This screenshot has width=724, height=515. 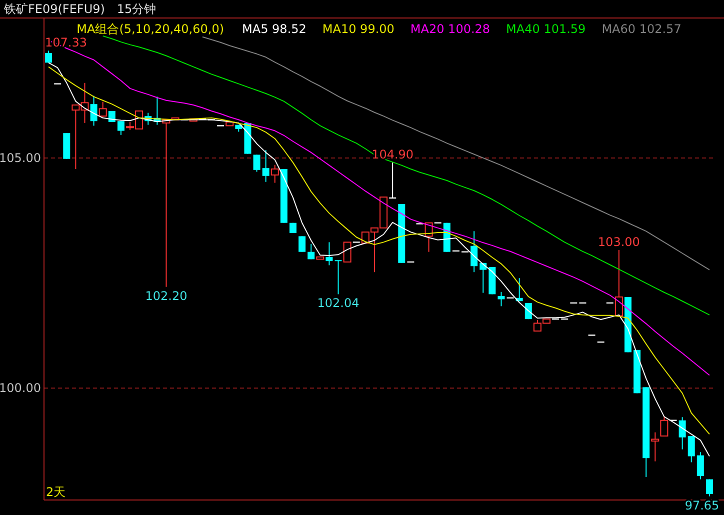 What do you see at coordinates (358, 29) in the screenshot?
I see `text: MA10 99.00` at bounding box center [358, 29].